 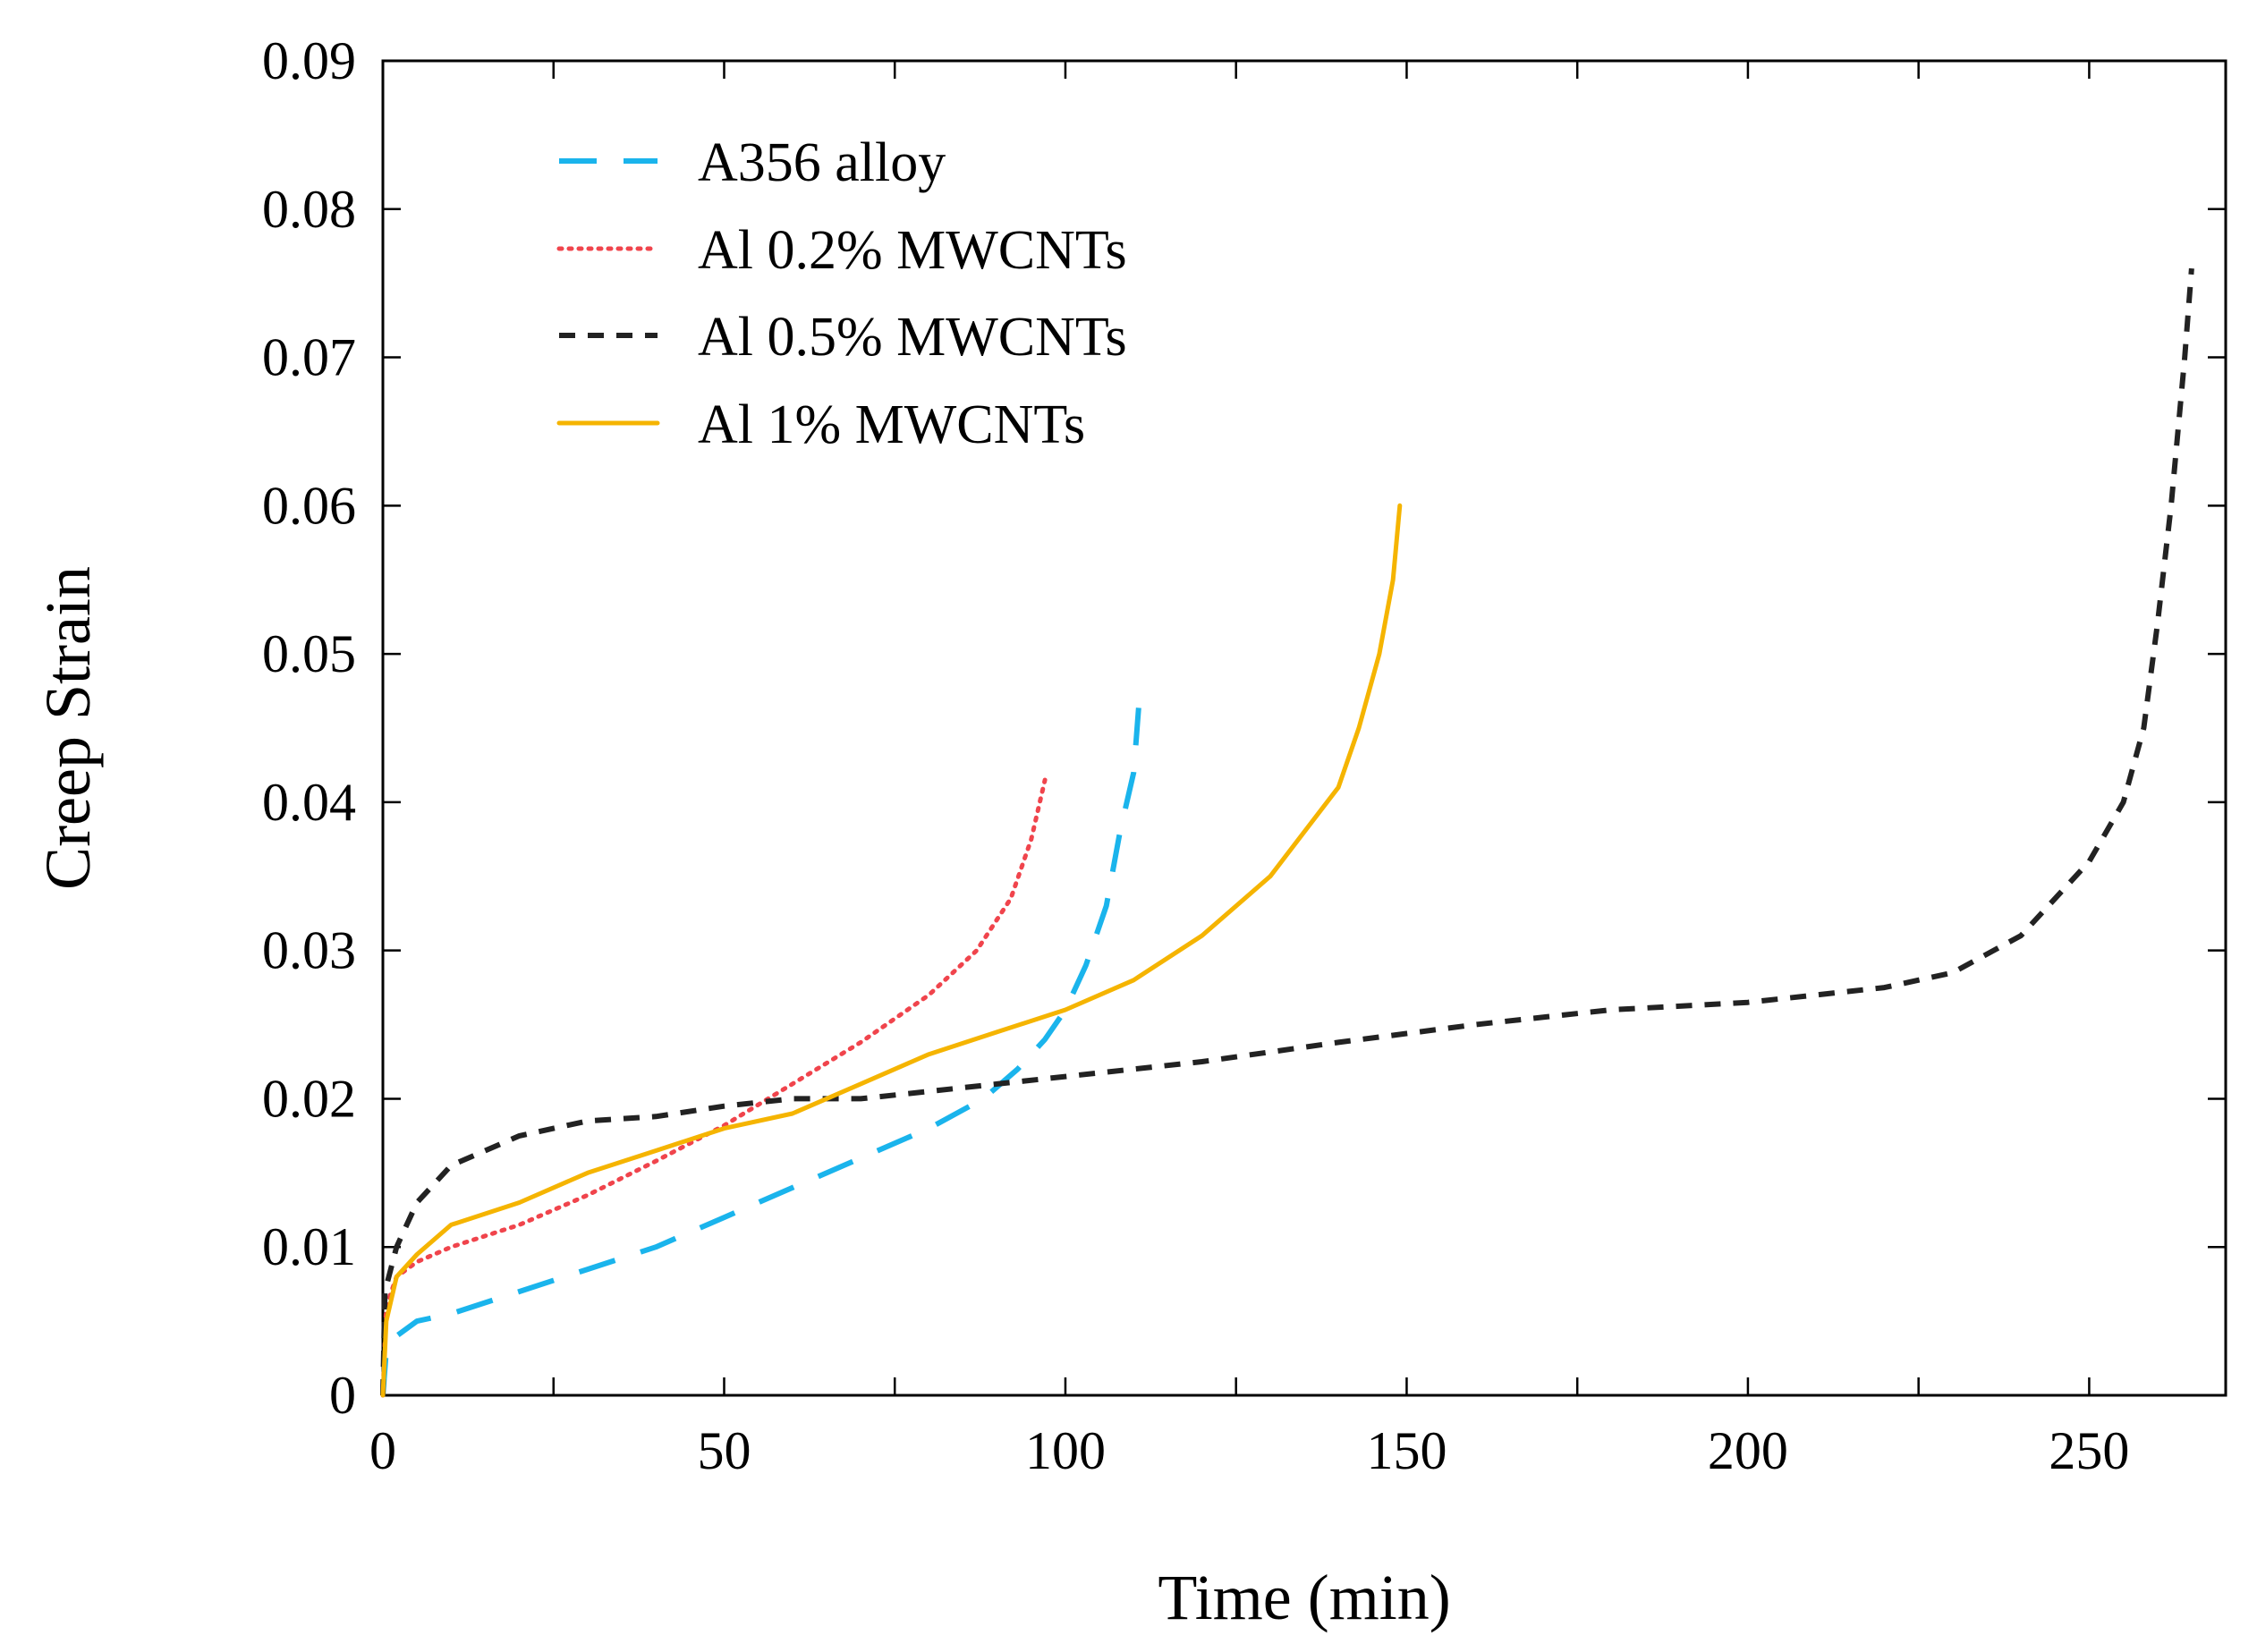 I want to click on y-tick-label: 0.02, so click(x=309, y=1098).